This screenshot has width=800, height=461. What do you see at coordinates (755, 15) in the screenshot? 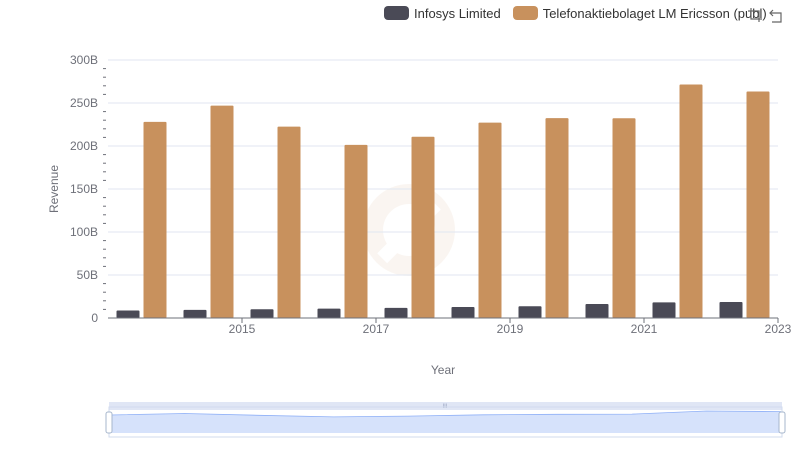
I see `zoom-select-icon` at bounding box center [755, 15].